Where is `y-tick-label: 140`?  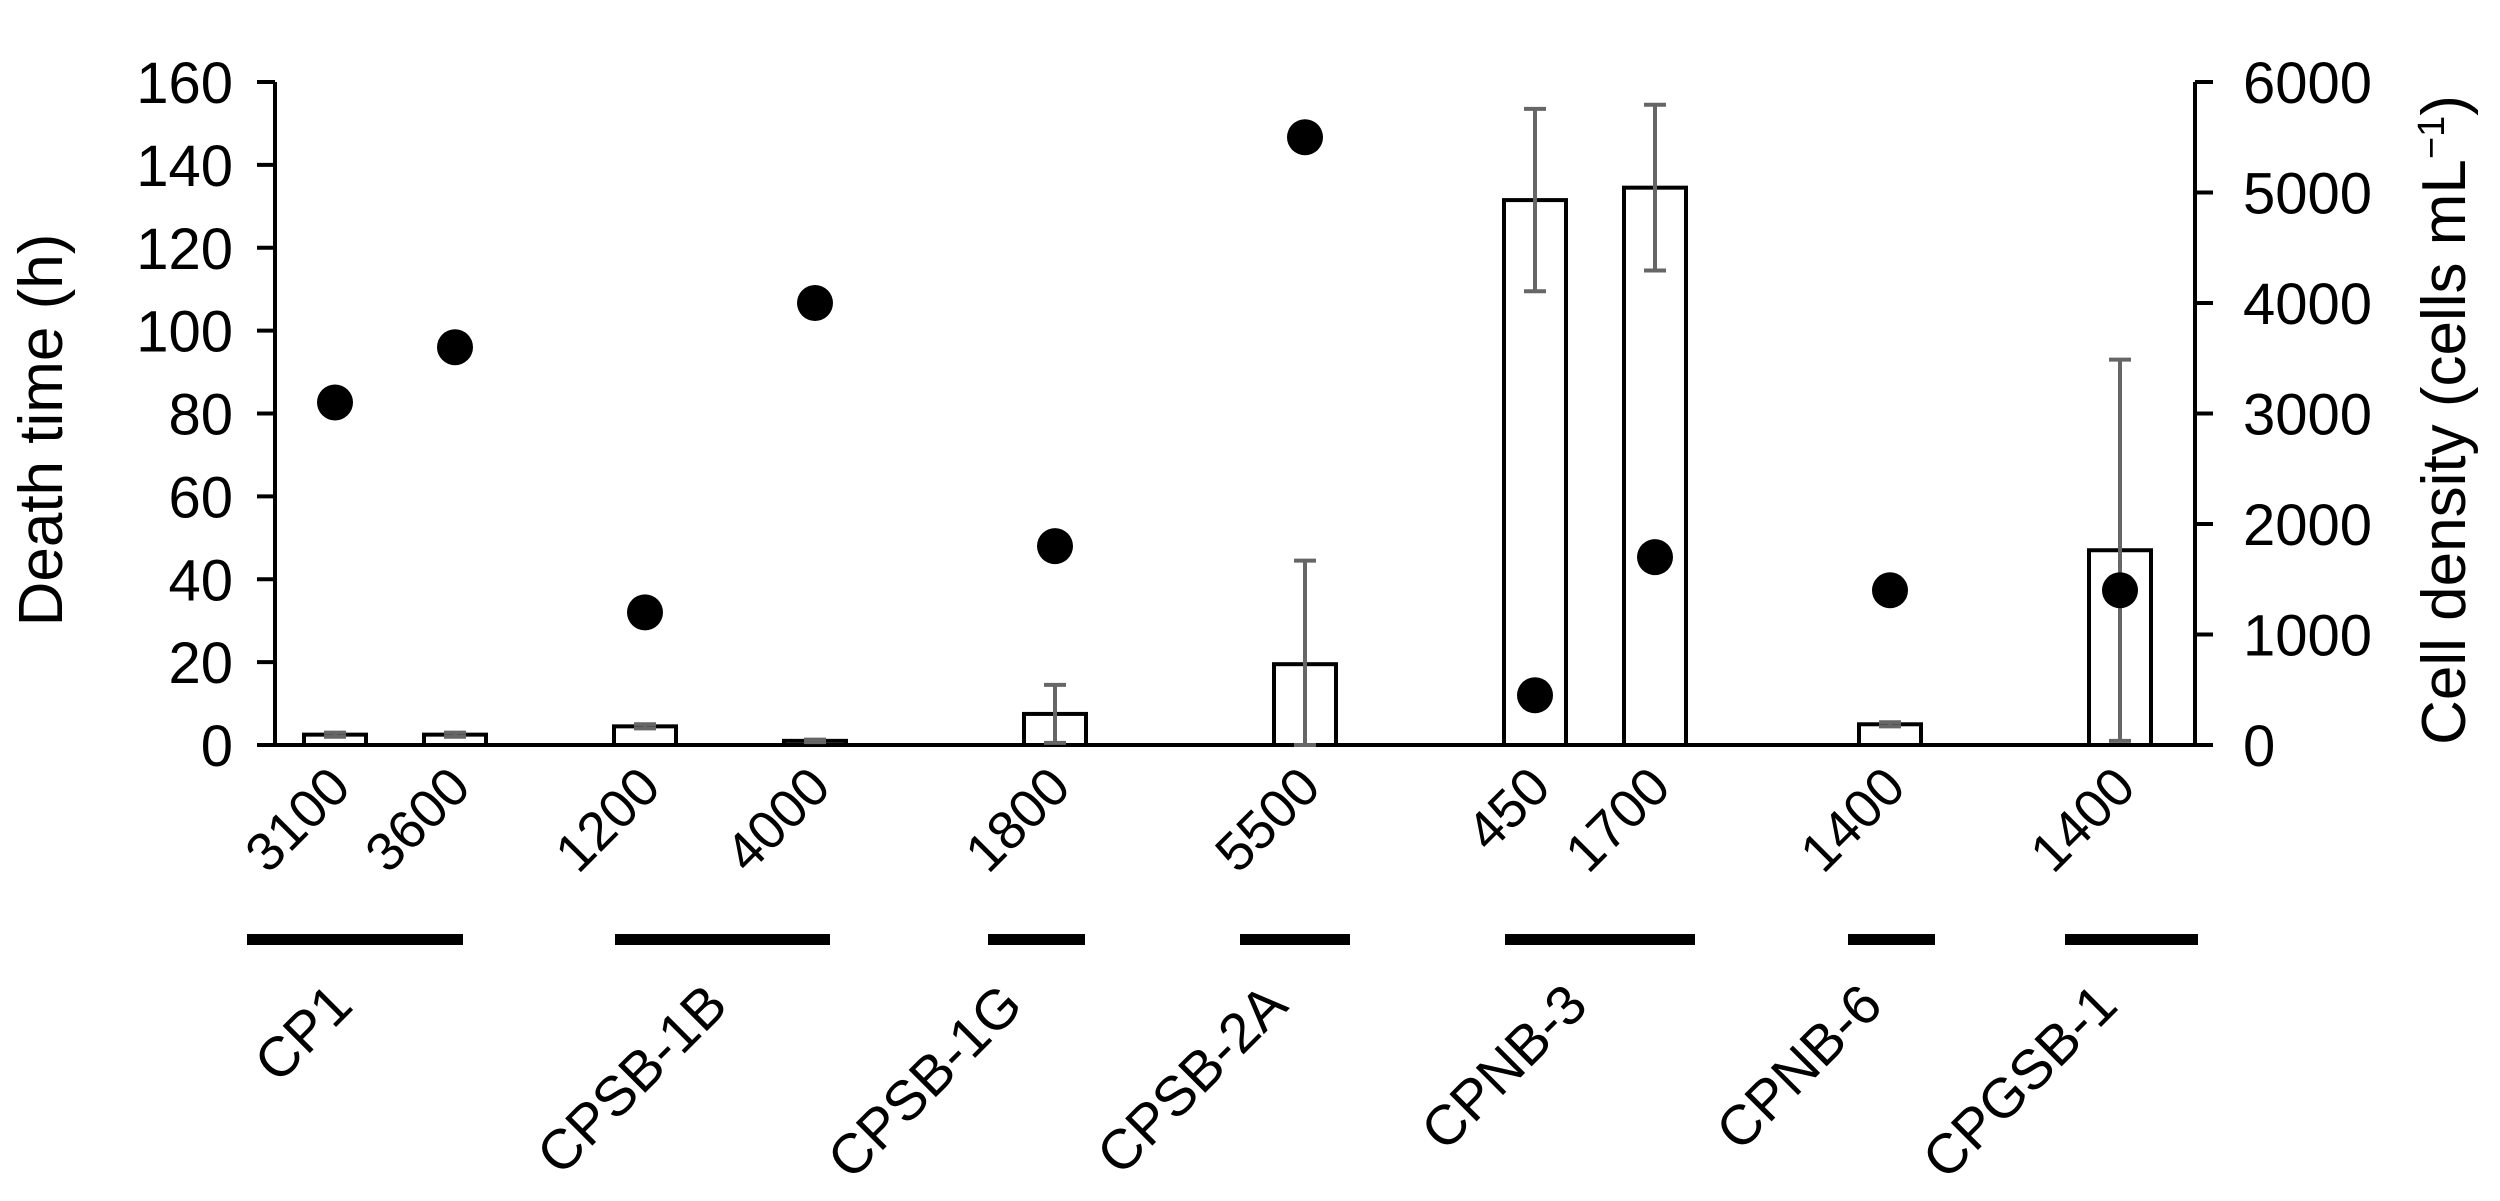 y-tick-label: 140 is located at coordinates (184, 166).